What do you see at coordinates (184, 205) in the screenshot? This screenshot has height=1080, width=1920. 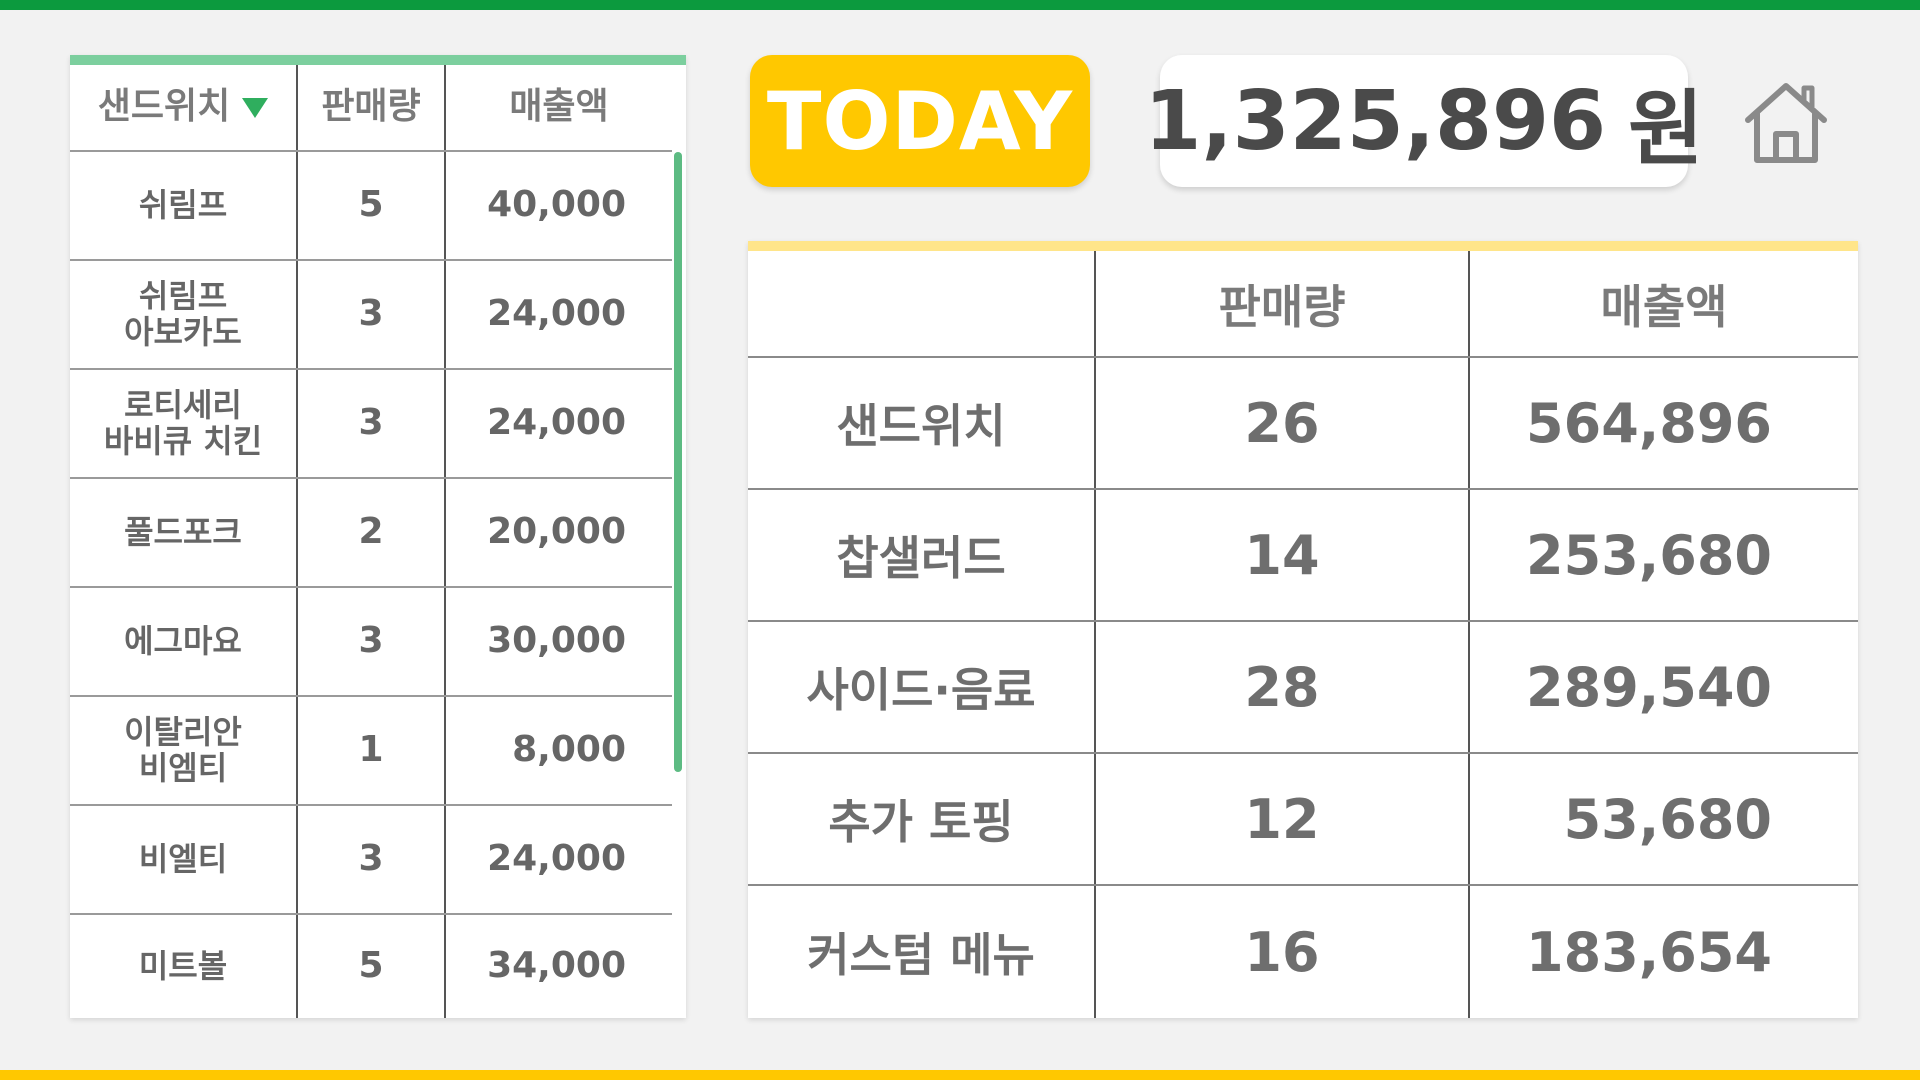 I see `item-name: 쉬림프` at bounding box center [184, 205].